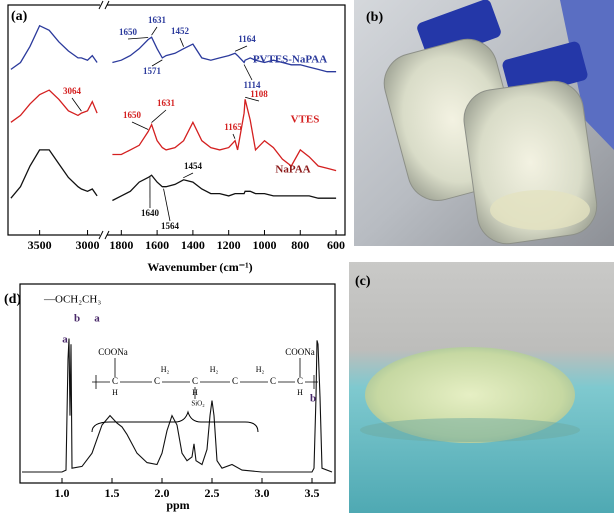 The height and width of the screenshot is (513, 614). I want to click on peak-label: 1164, so click(247, 39).